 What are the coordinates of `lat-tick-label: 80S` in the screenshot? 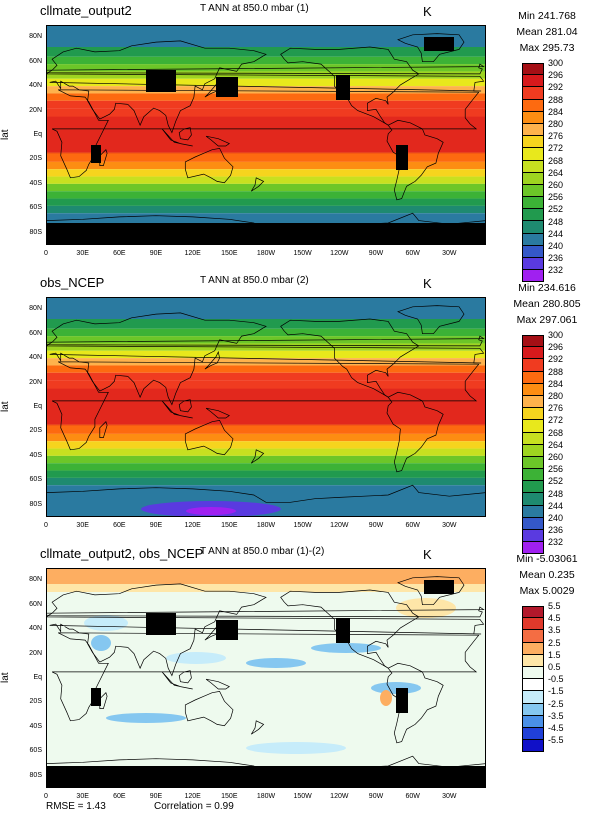 It's located at (35, 775).